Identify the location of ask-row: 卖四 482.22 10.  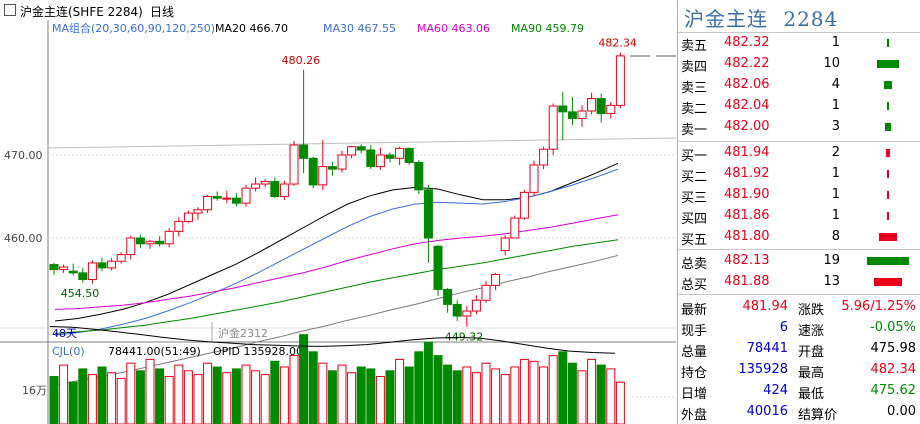
(799, 64).